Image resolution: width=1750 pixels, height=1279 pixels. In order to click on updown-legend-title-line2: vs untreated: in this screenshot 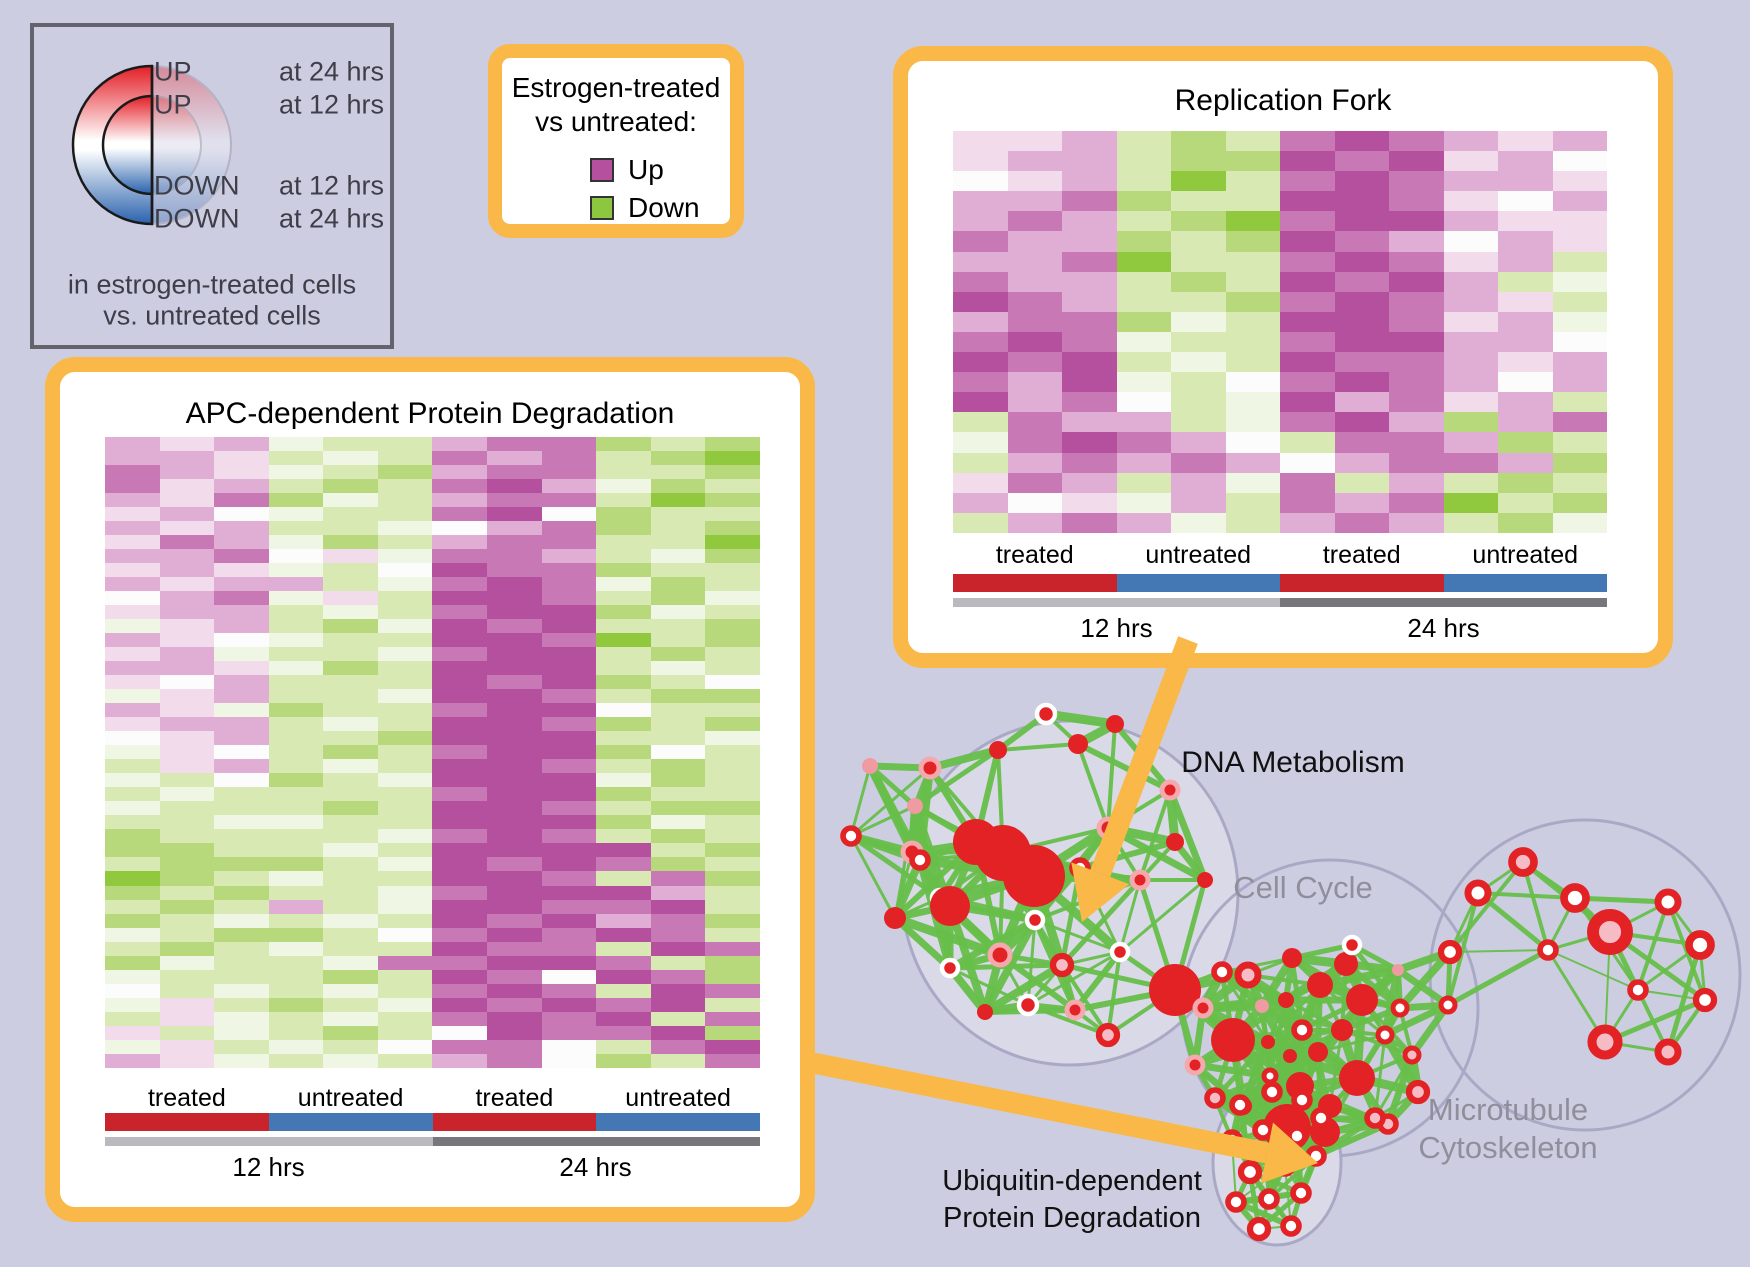, I will do `click(616, 121)`.